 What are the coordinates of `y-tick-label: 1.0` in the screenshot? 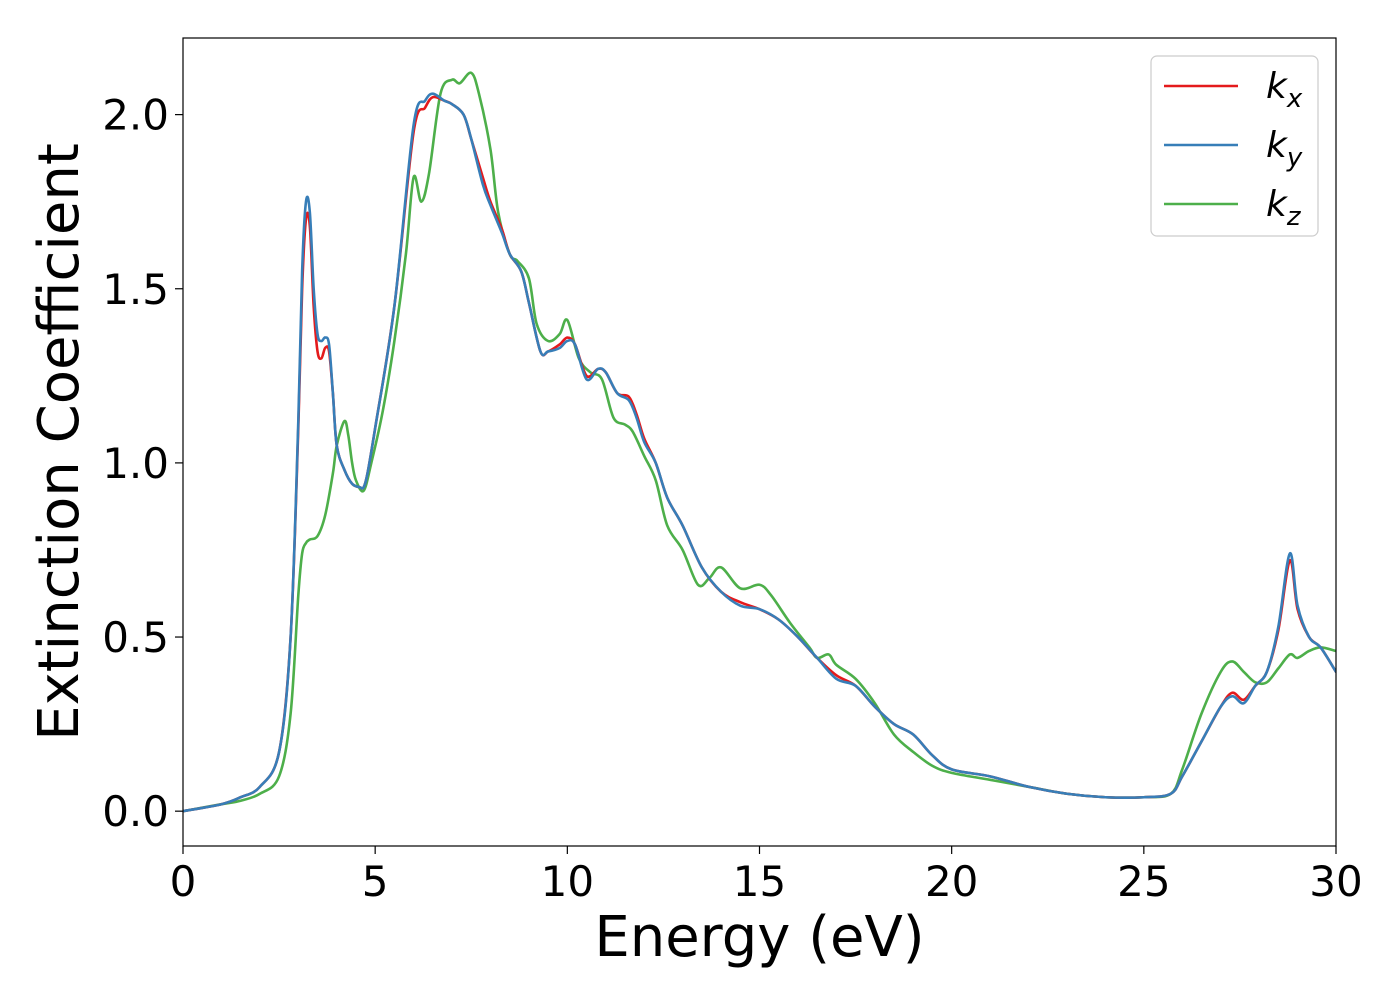 It's located at (135, 463).